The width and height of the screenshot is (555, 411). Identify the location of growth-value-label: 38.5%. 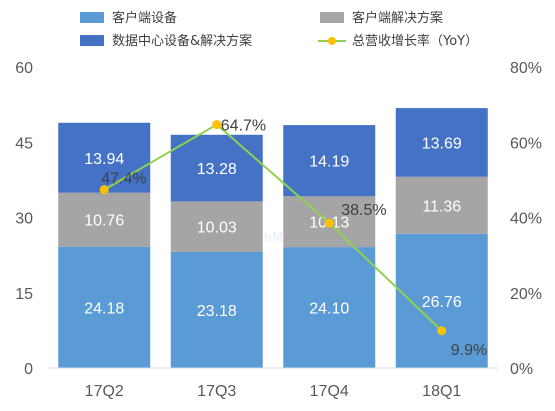
(363, 210).